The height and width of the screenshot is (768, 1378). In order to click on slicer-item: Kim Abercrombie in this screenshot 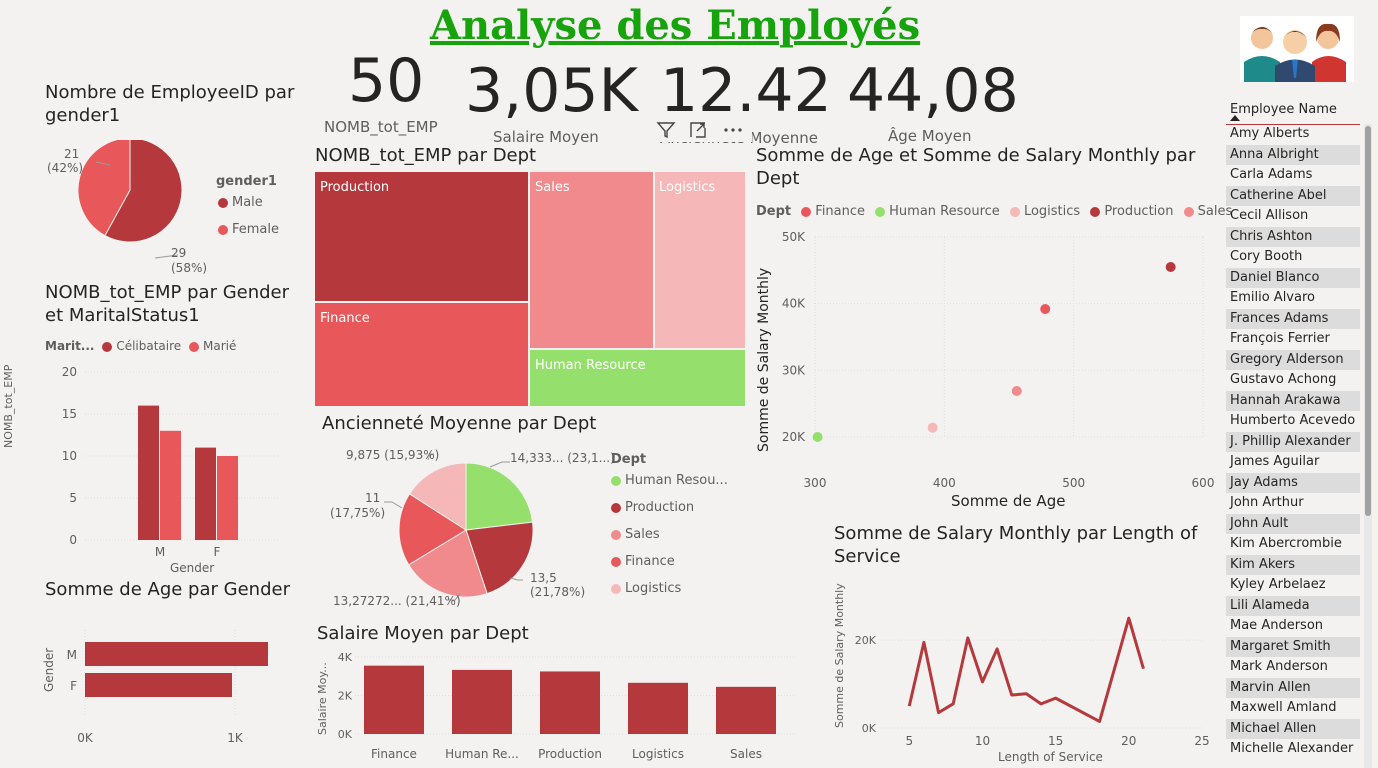, I will do `click(1286, 543)`.